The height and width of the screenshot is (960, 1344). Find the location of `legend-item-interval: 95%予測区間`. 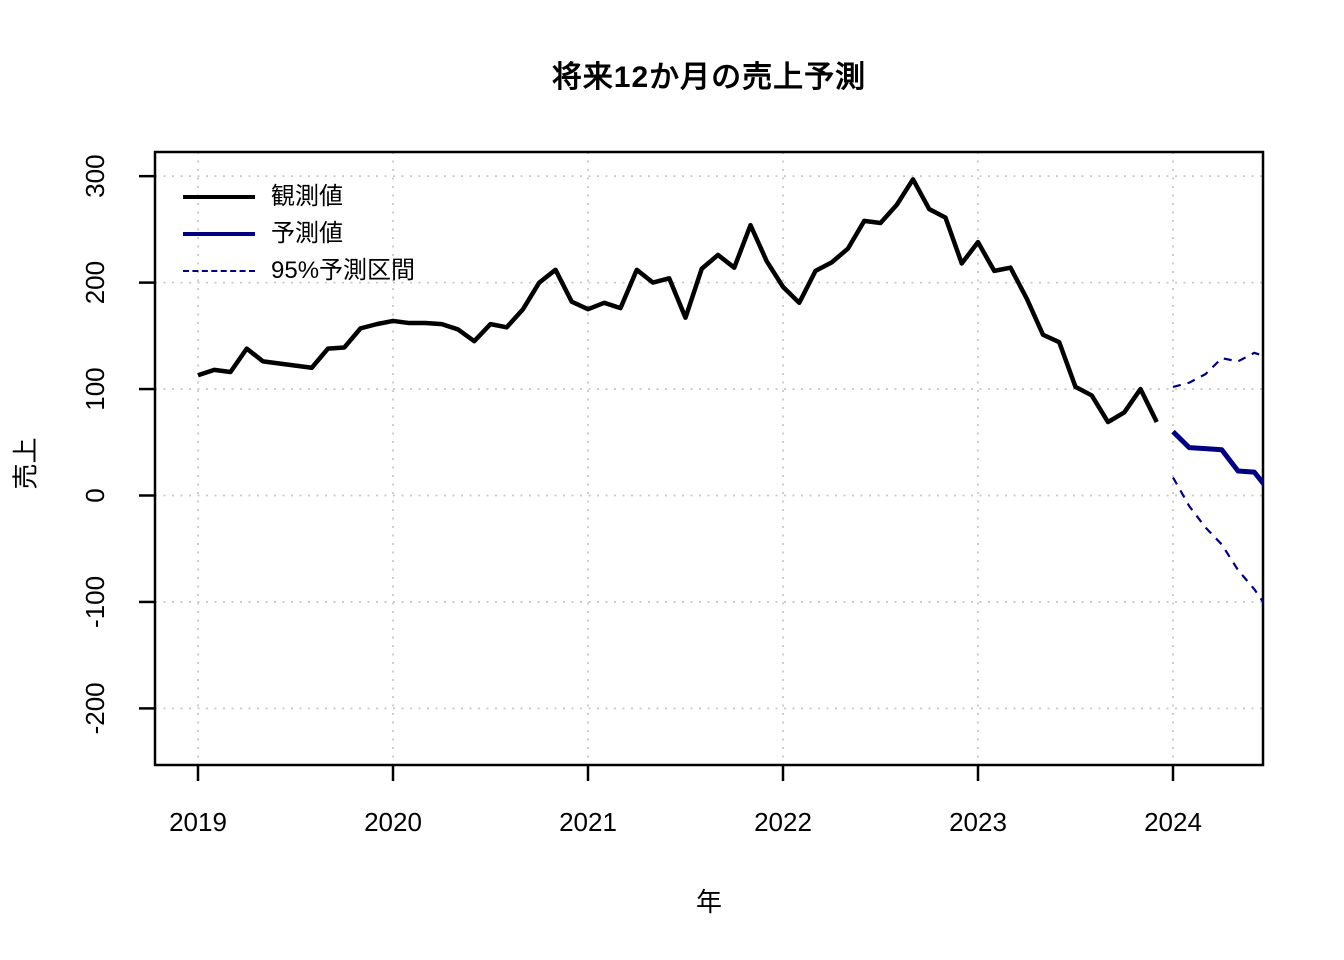

legend-item-interval: 95%予測区間 is located at coordinates (299, 270).